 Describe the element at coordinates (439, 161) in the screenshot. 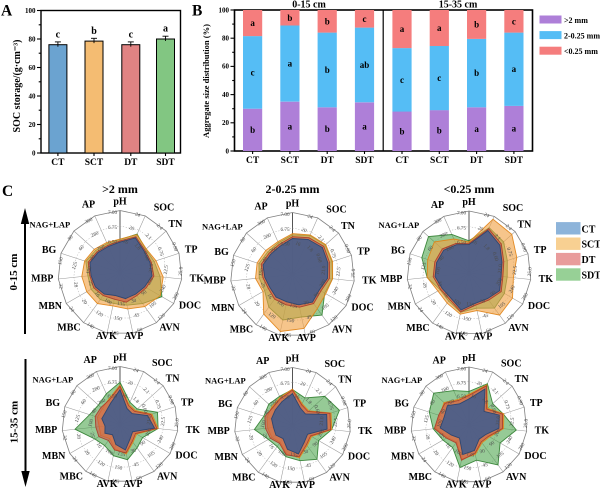

I see `svg-text: SCT` at that location.